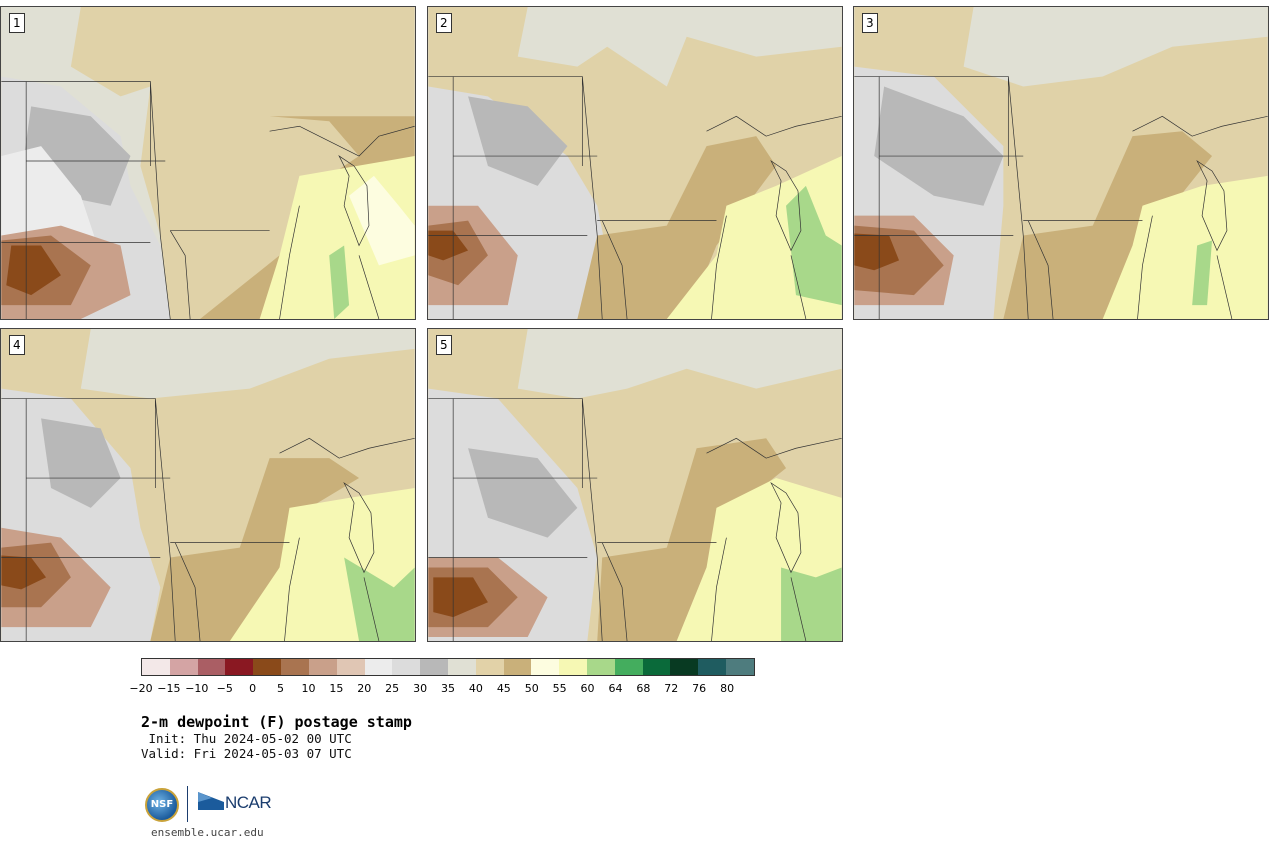  I want to click on map-panel-5: 5, so click(635, 485).